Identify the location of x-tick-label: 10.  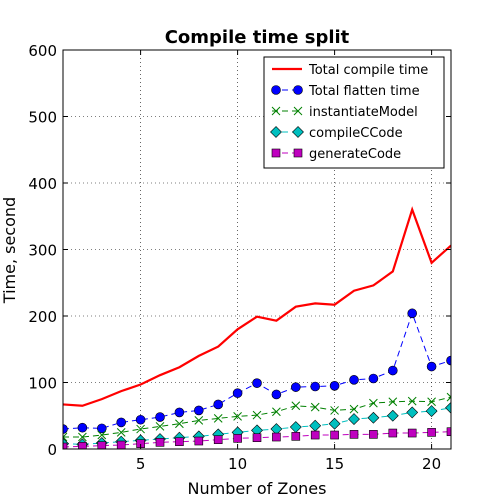
(237, 464).